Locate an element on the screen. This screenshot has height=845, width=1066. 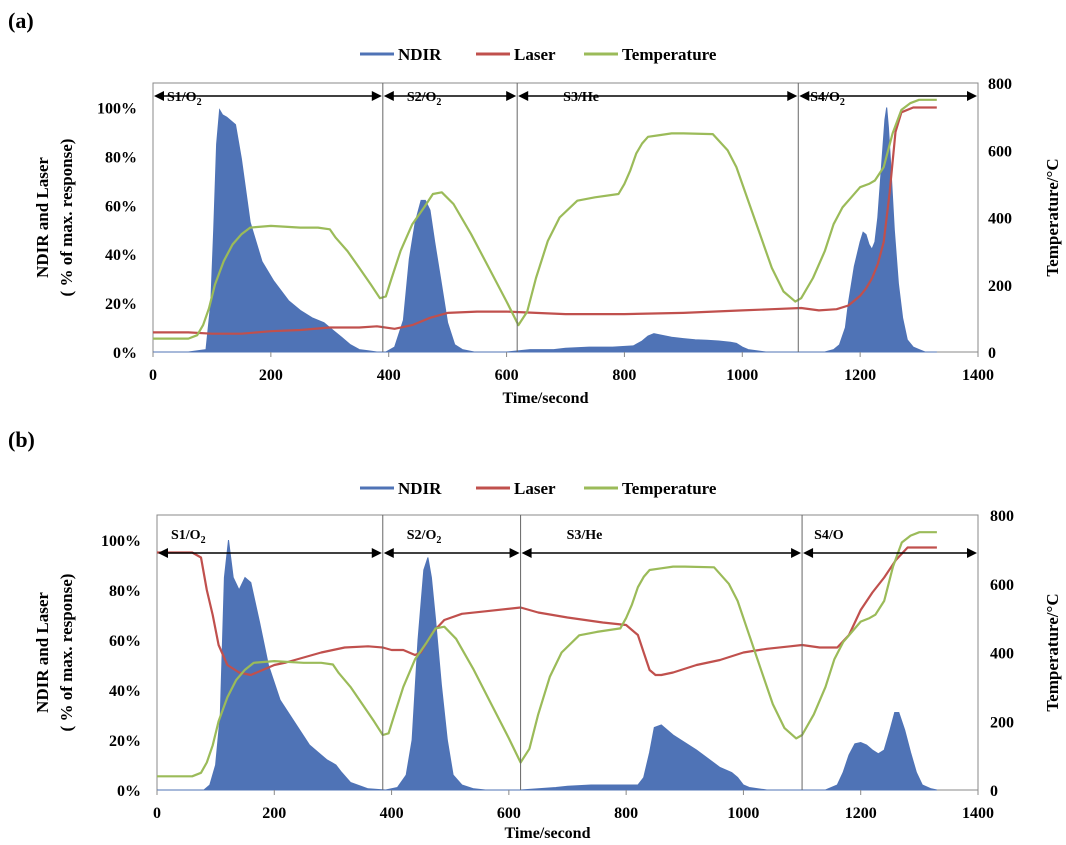
segment-label: S1/O2 is located at coordinates (184, 99).